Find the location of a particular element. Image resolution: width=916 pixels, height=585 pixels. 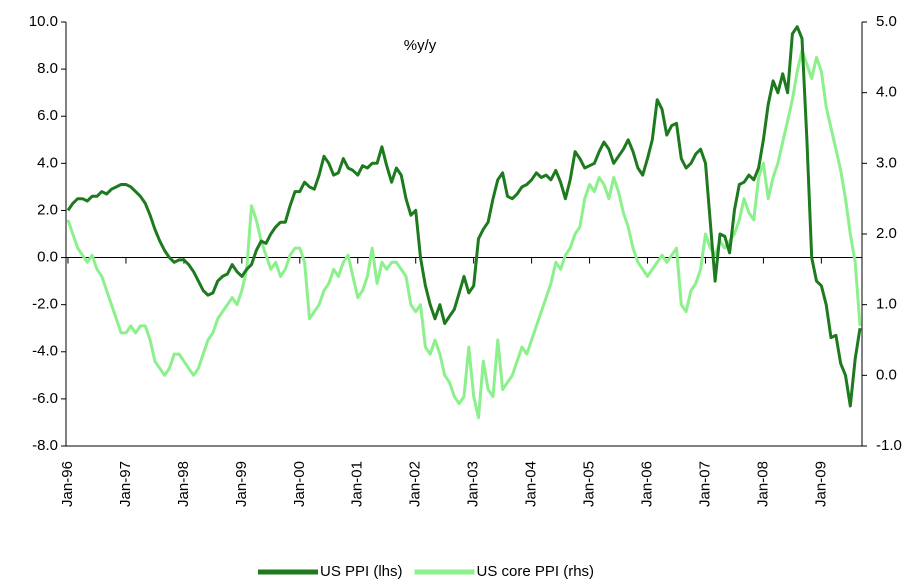

y-tick-label: 8.0 is located at coordinates (47, 68).